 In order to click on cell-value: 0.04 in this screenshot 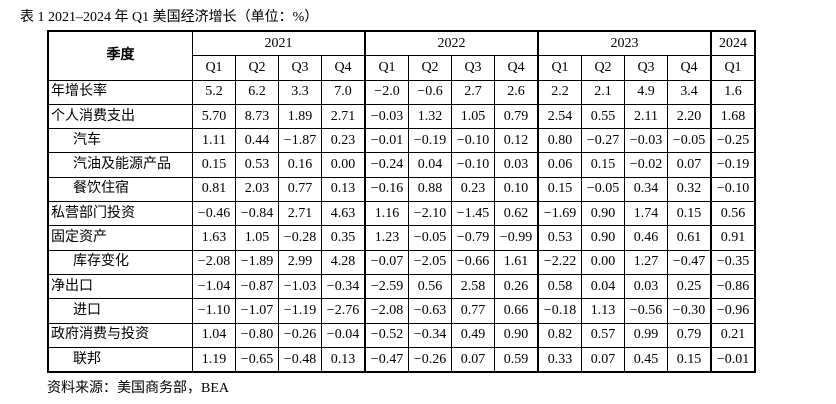, I will do `click(603, 286)`.